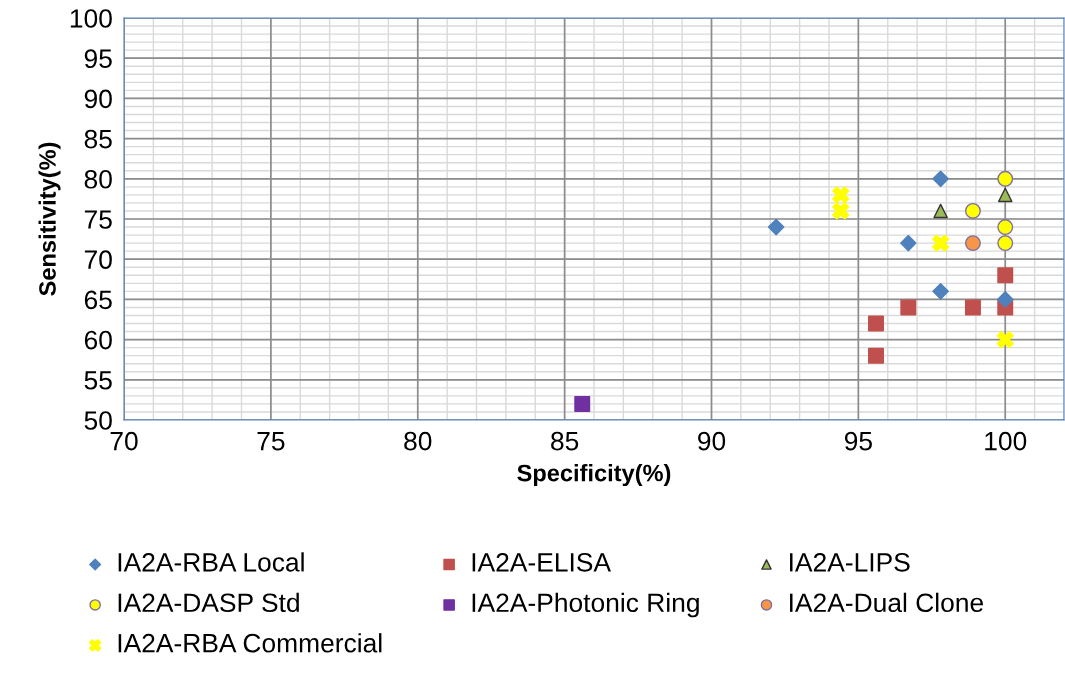  I want to click on legend-label: IA2A-LIPS, so click(850, 562).